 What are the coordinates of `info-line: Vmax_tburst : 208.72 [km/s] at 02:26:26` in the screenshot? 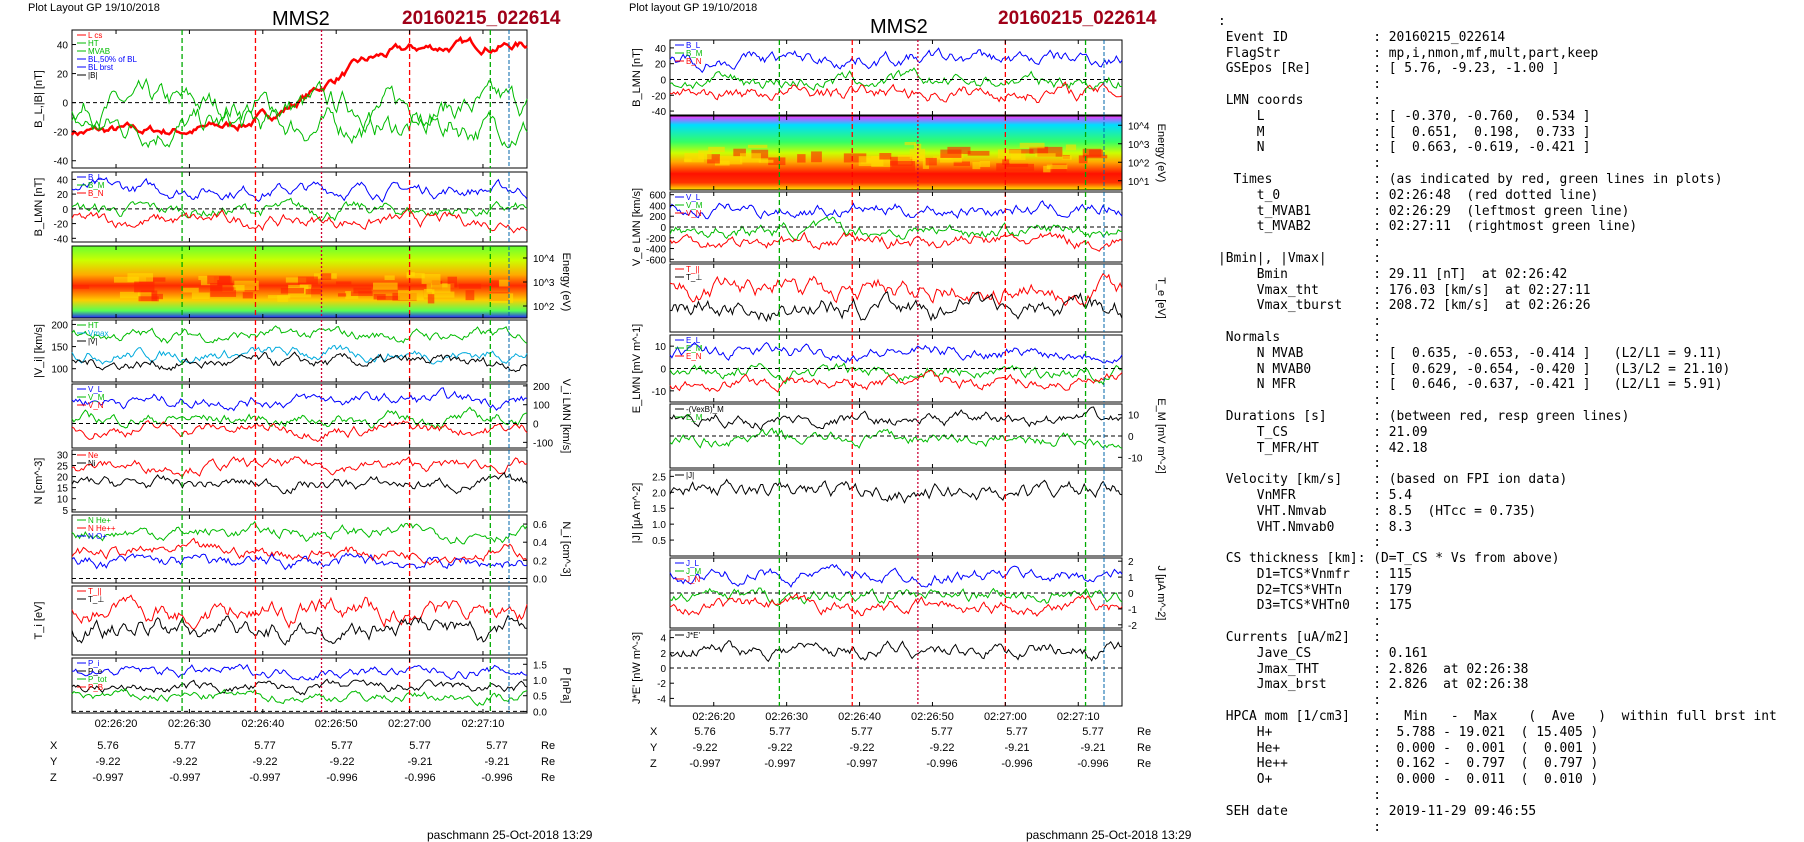 It's located at (1404, 306).